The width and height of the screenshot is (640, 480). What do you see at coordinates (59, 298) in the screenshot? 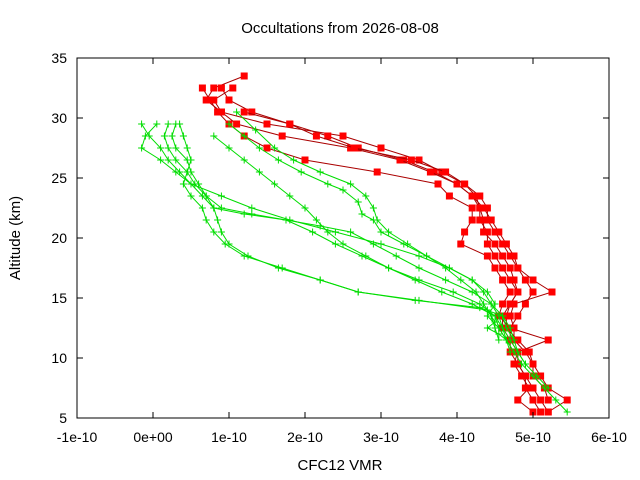
I see `y-tick-label: 15` at bounding box center [59, 298].